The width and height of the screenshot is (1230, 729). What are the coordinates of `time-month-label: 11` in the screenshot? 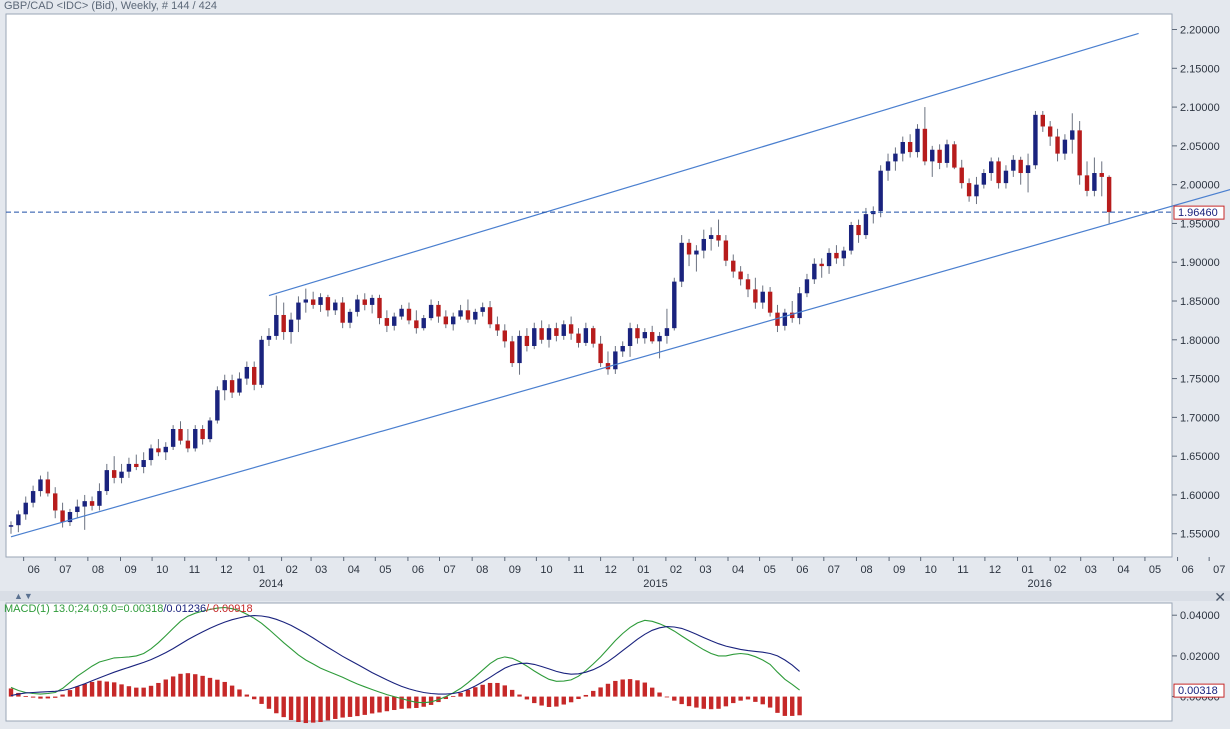 It's located at (194, 570).